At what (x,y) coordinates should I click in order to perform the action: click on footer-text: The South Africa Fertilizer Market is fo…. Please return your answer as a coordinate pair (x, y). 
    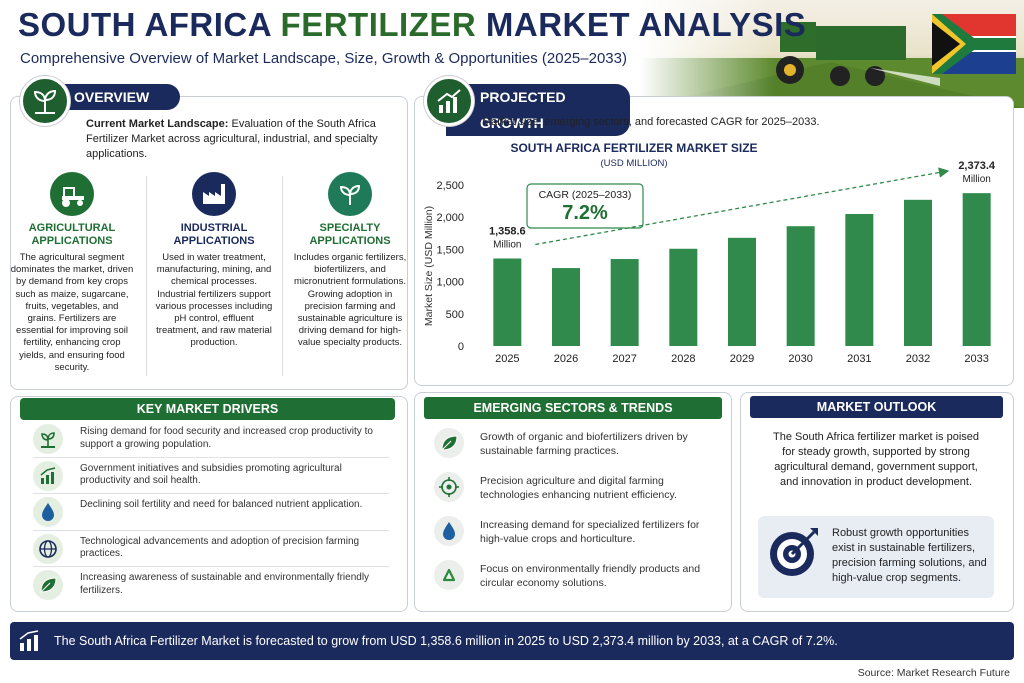
    Looking at the image, I should click on (446, 641).